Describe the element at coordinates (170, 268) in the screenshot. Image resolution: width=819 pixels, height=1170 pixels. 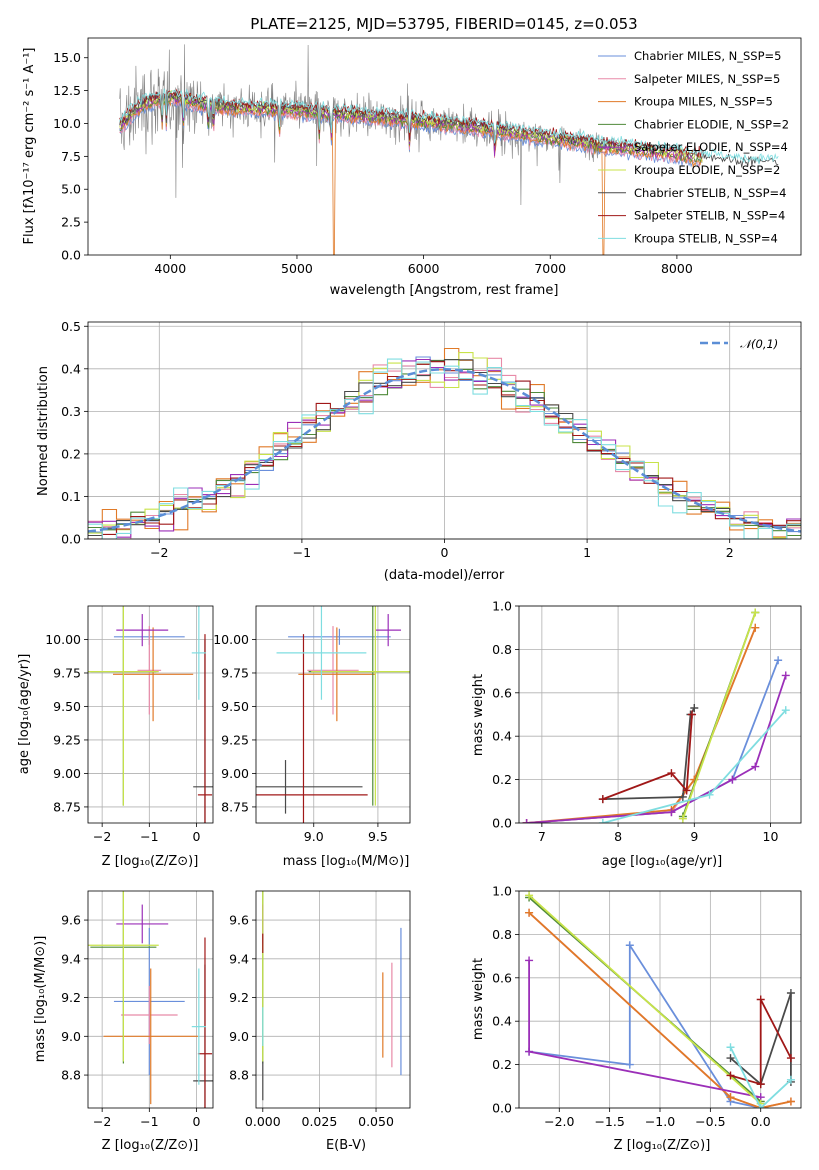
I see `x-tick-label: 4000` at that location.